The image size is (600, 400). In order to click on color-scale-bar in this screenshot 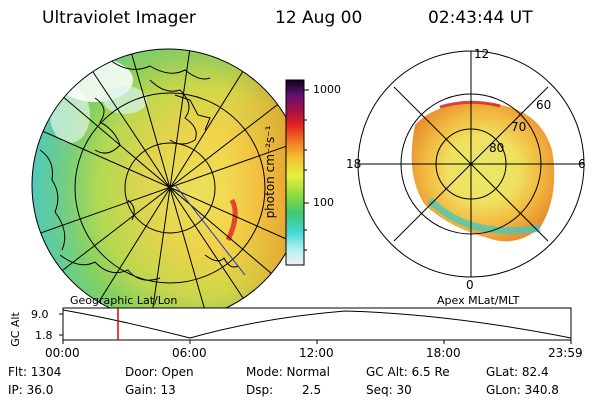, I will do `click(295, 172)`.